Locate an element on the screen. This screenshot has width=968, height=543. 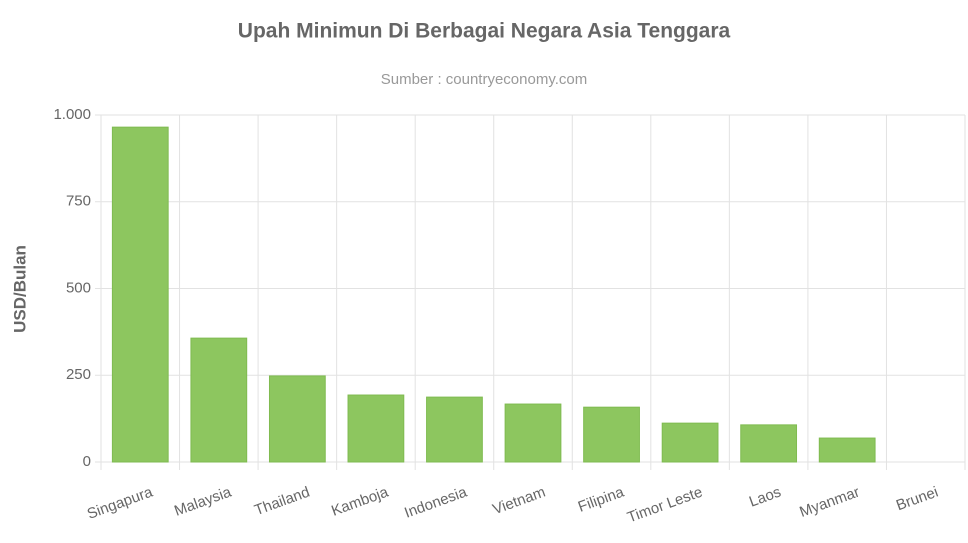
y-axis-label: USD/Bulan is located at coordinates (19, 289).